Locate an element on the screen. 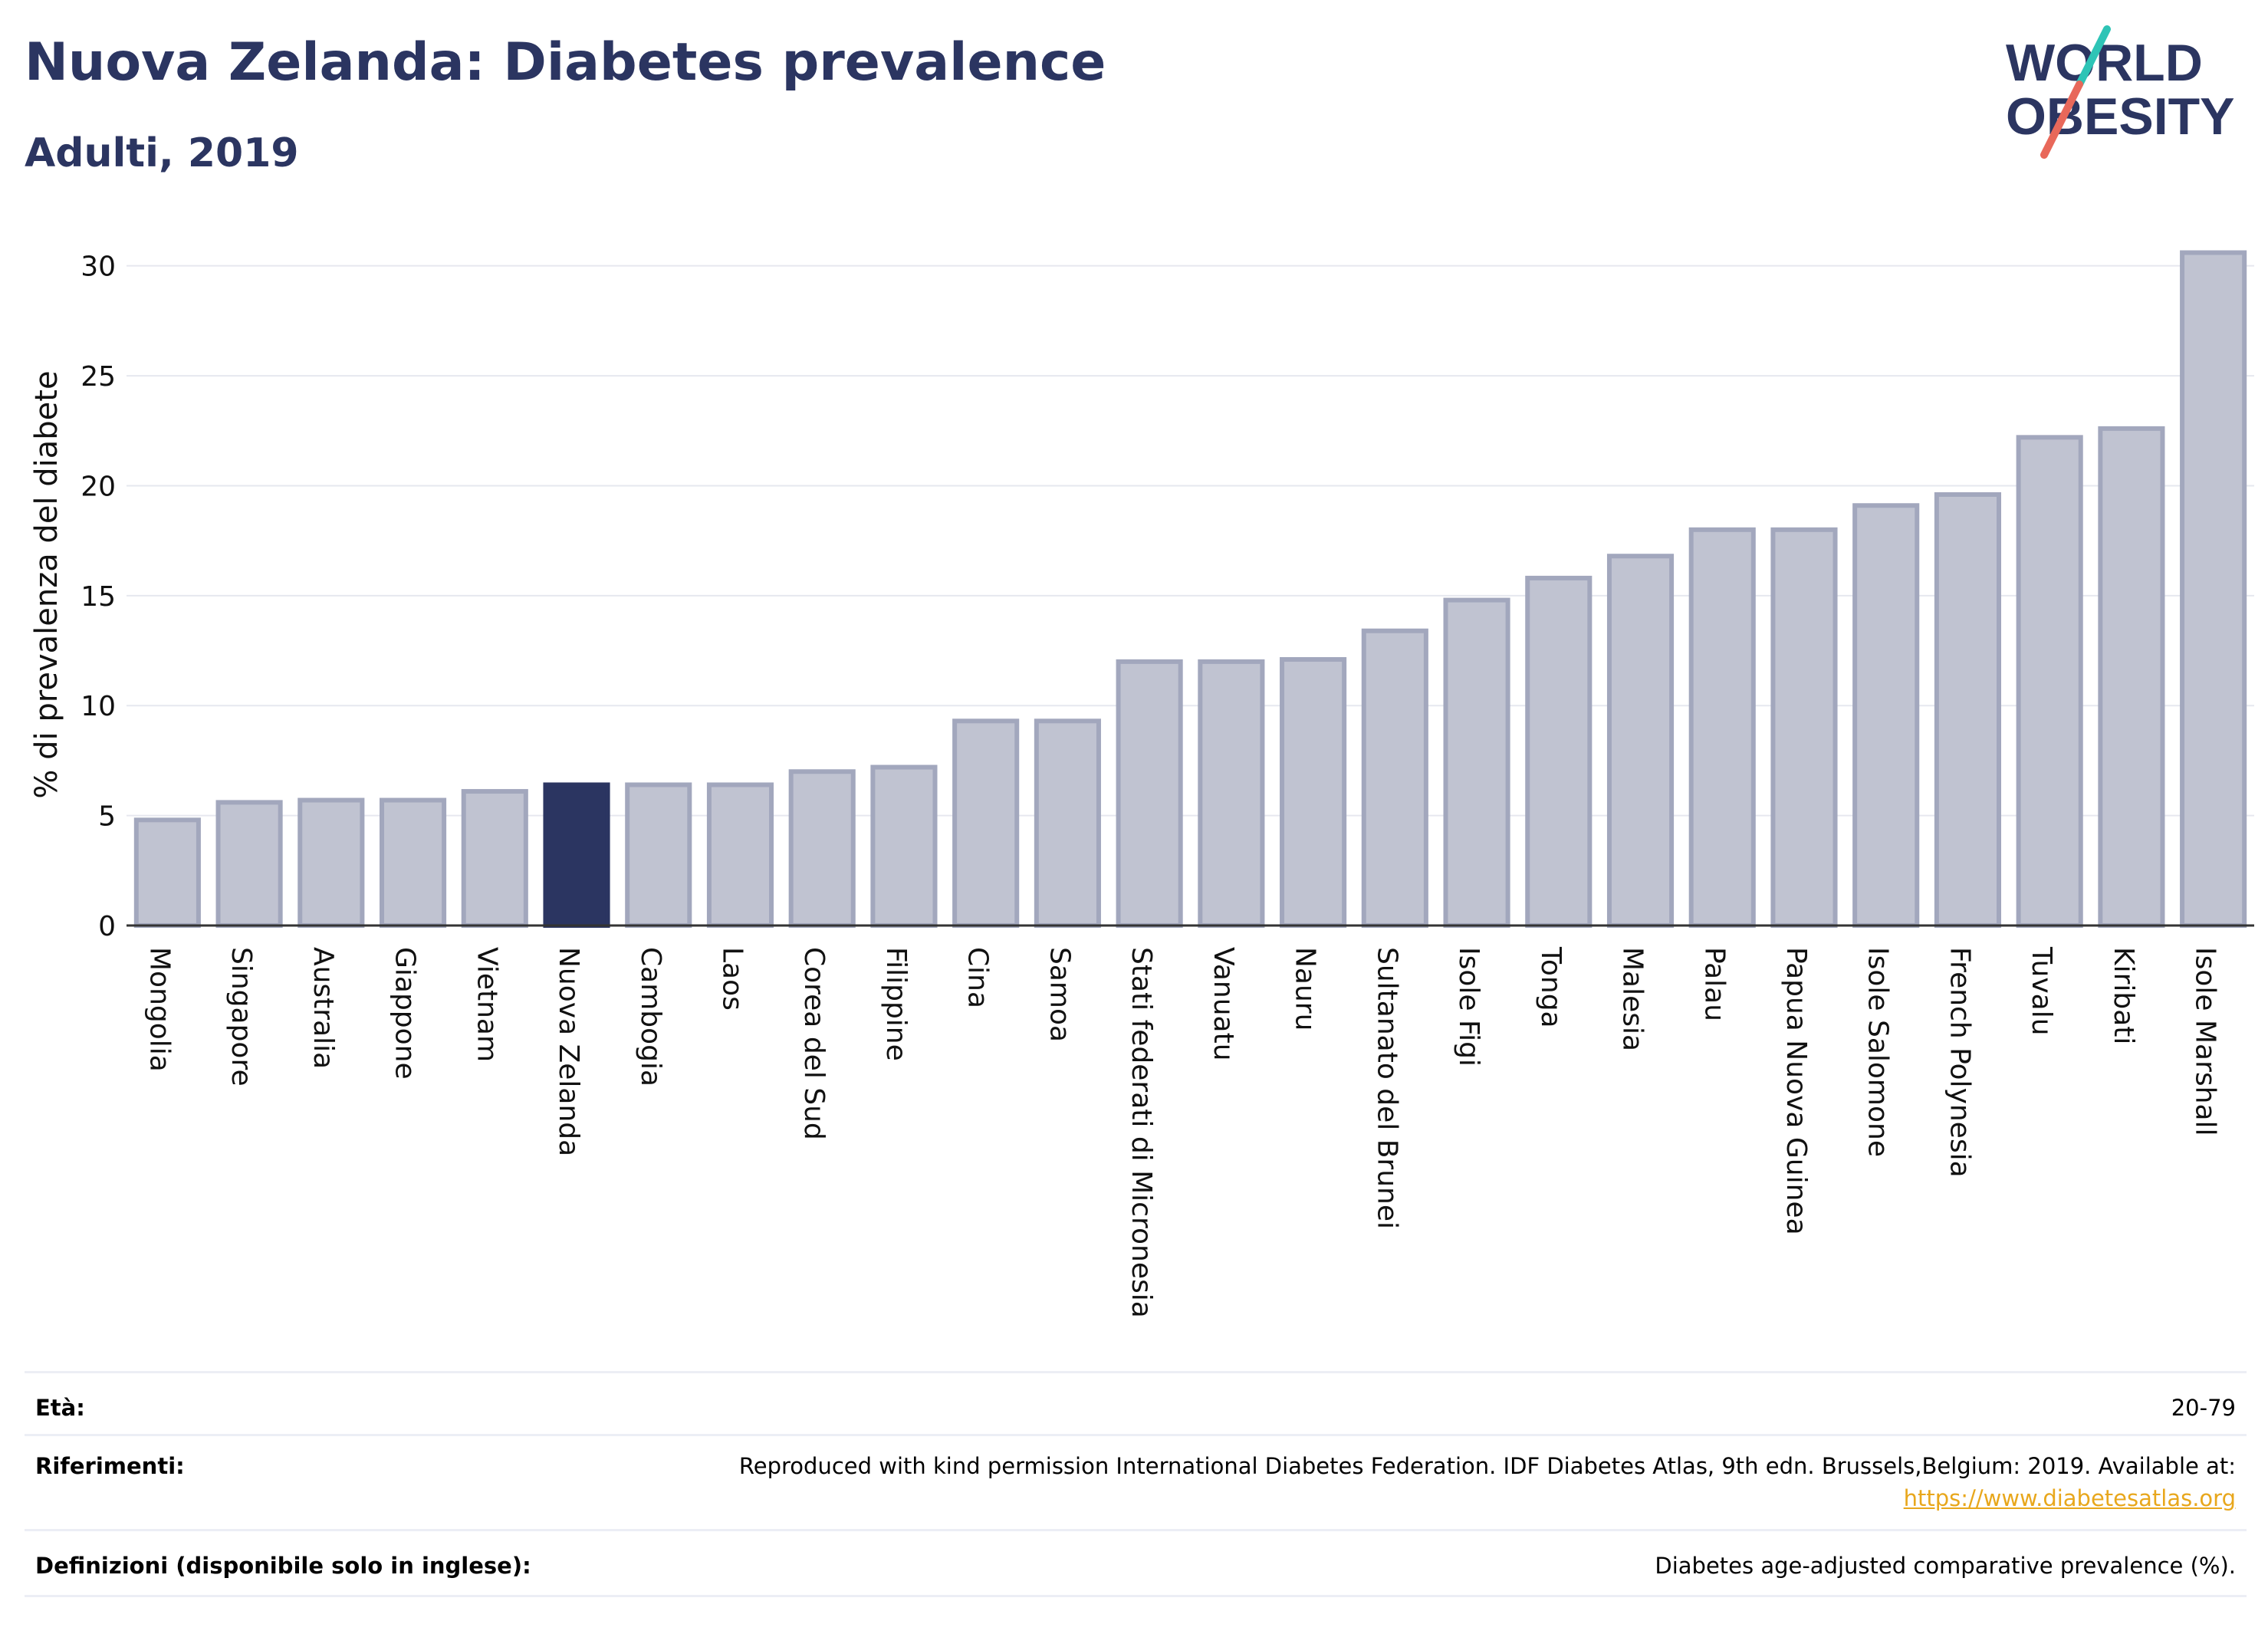  logo-slash-teal is located at coordinates (2093, 57).